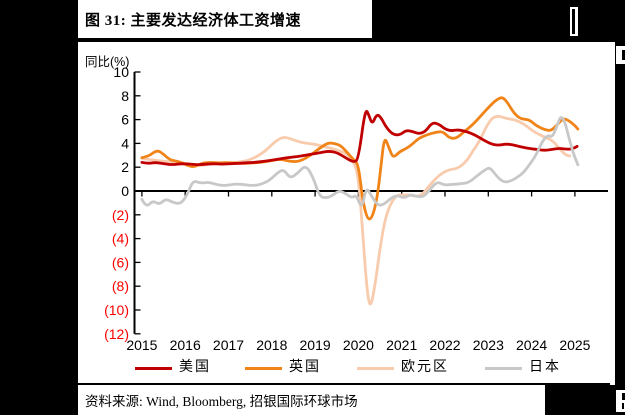 Image resolution: width=625 pixels, height=415 pixels. I want to click on x-axis-tick-label: 2025, so click(574, 345).